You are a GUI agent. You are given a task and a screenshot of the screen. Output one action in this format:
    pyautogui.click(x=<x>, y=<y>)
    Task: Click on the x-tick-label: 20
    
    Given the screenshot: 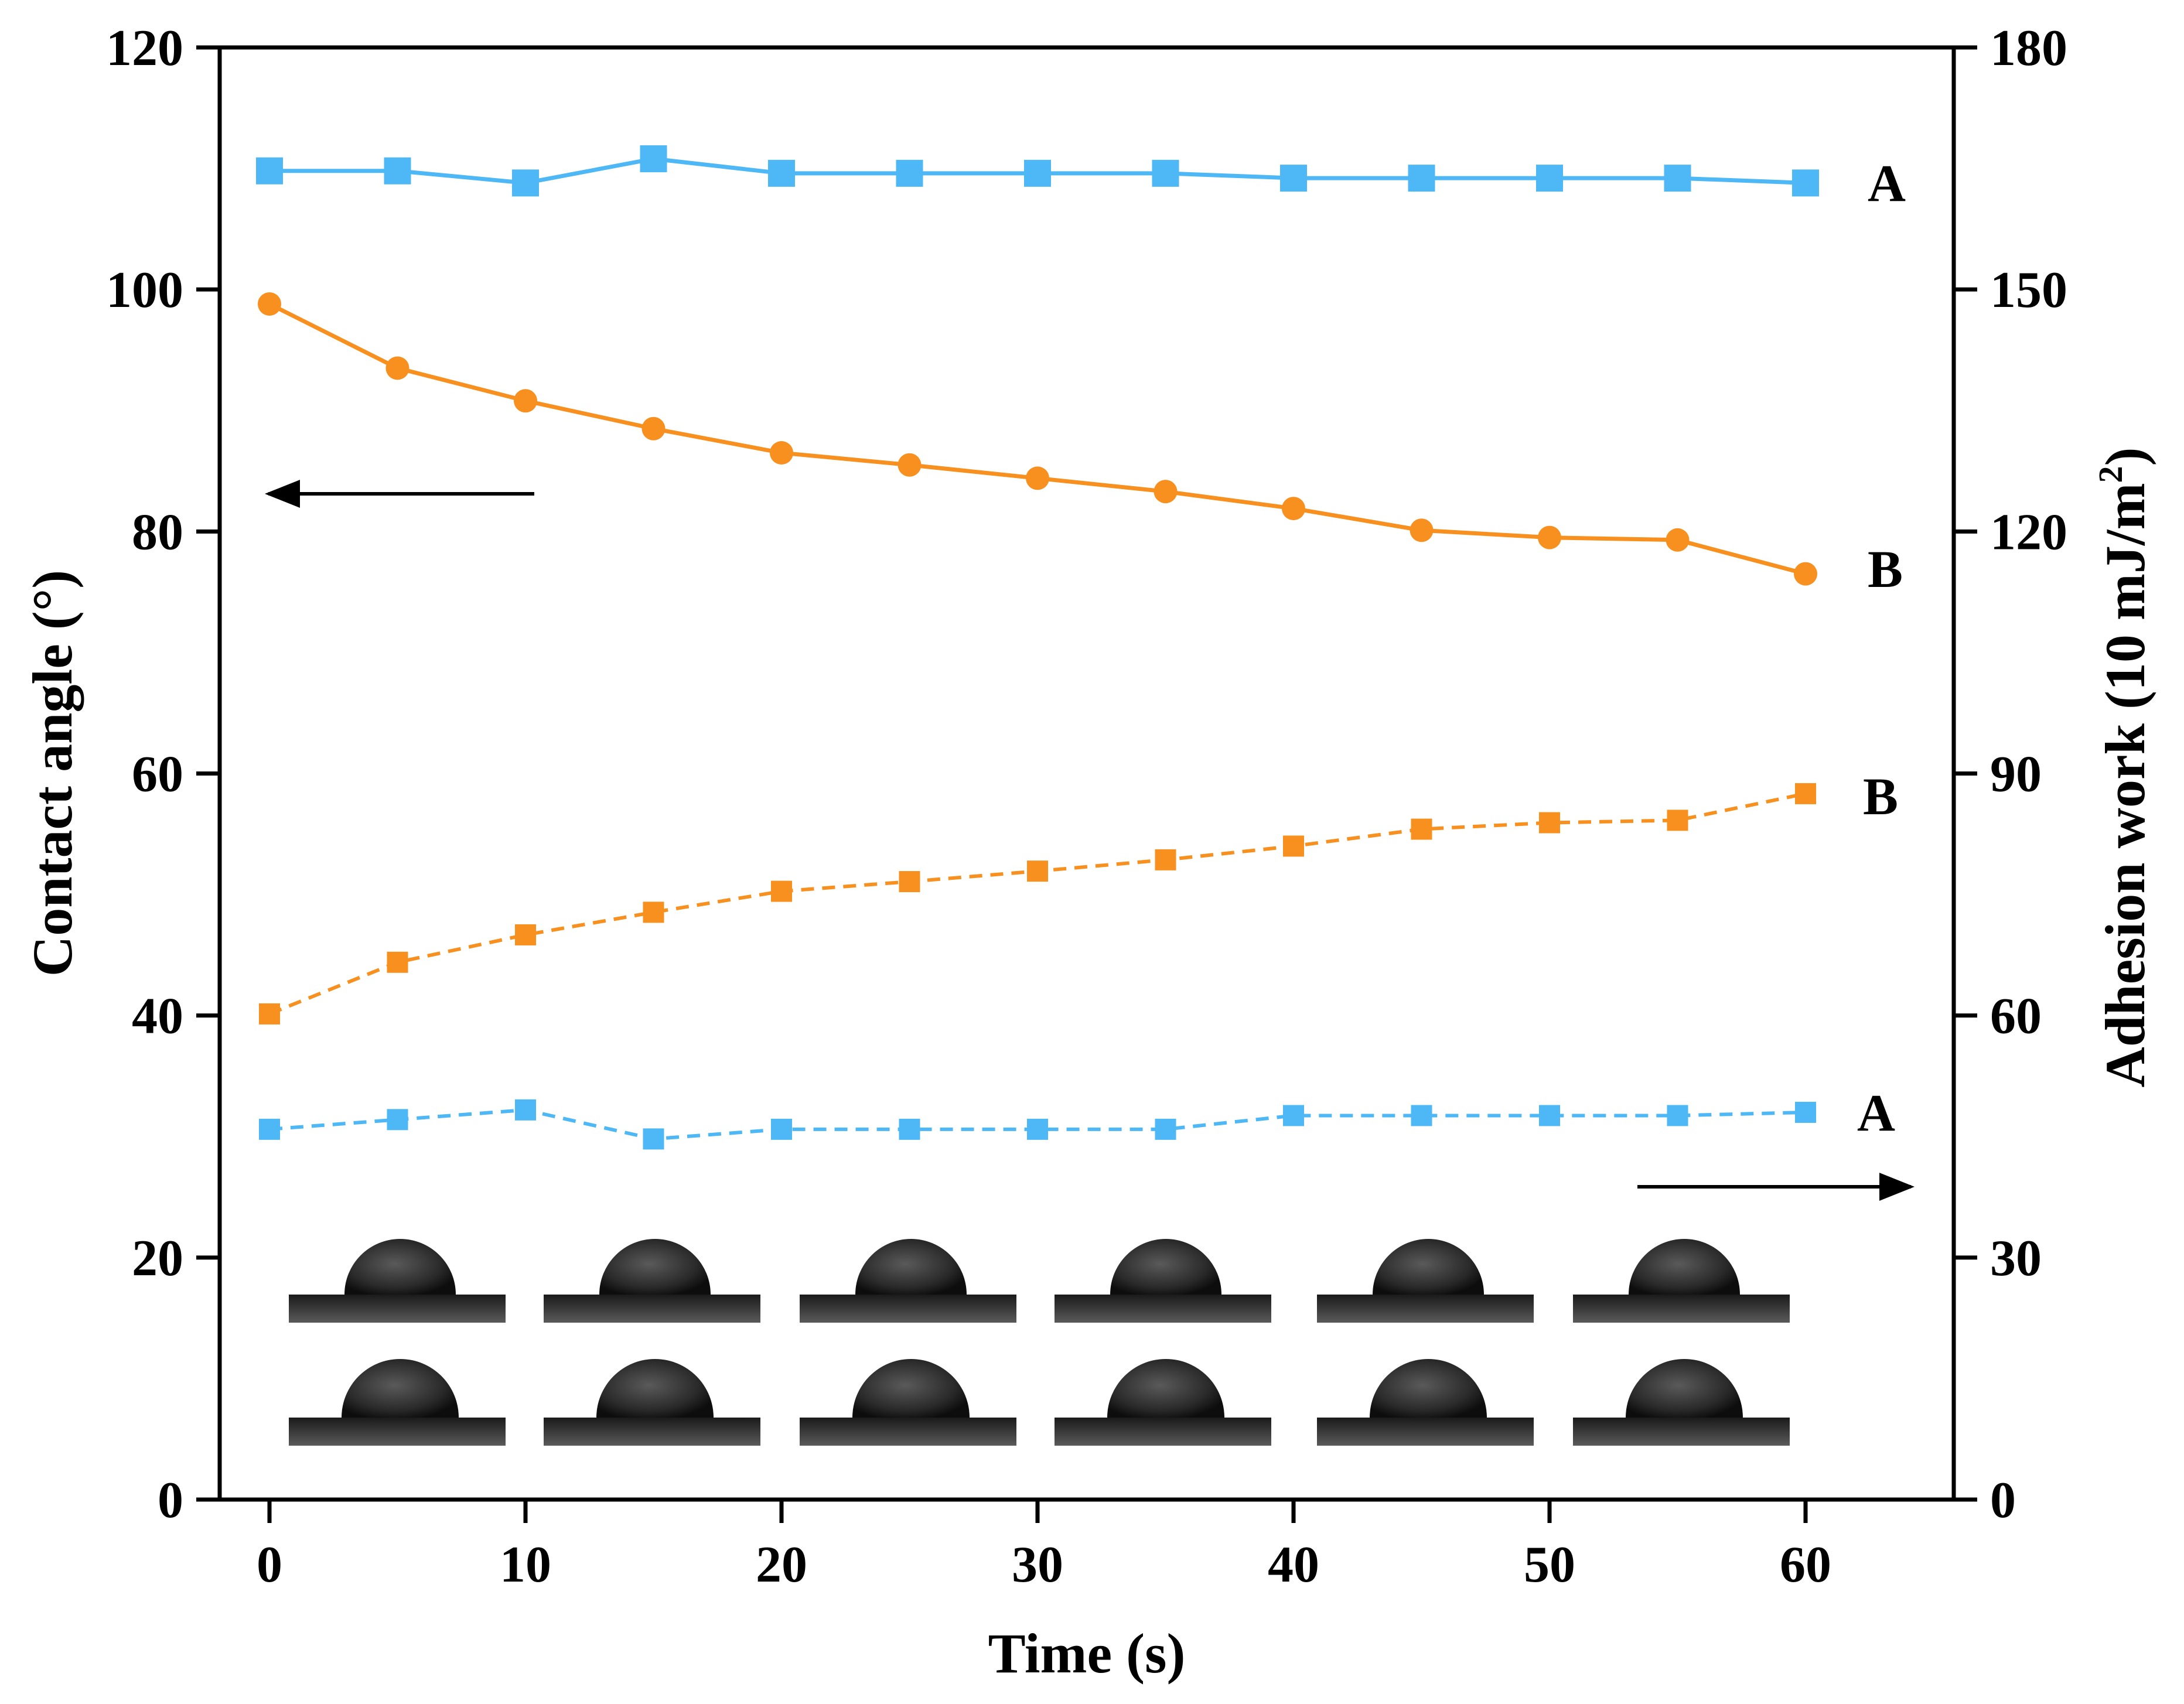 What is the action you would take?
    pyautogui.click(x=781, y=1564)
    